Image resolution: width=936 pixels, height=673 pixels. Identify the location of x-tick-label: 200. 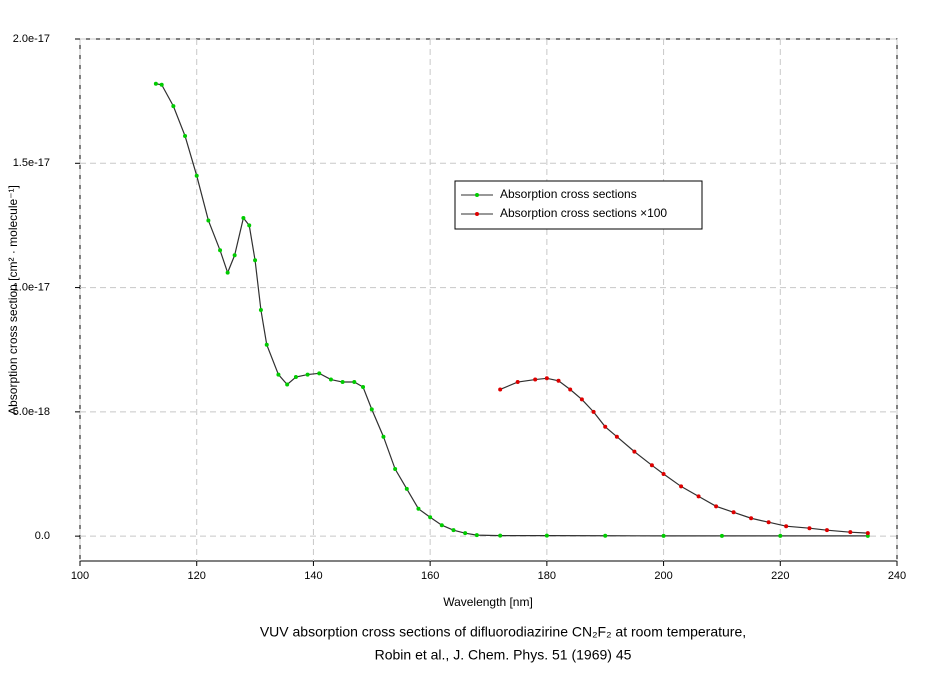
(663, 576).